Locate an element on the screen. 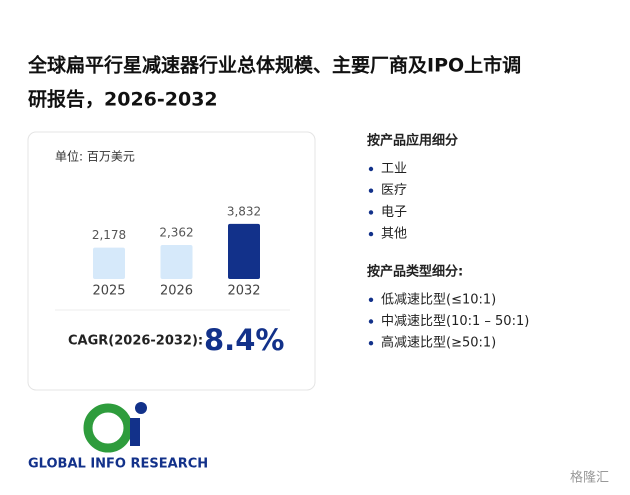  logo-text: GLOBAL INFO RESEARCH is located at coordinates (118, 464).